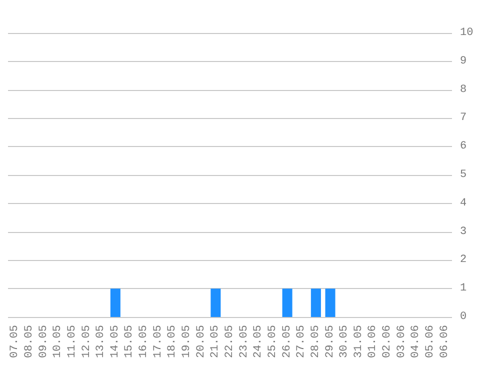  What do you see at coordinates (58, 341) in the screenshot?
I see `x-tick-label: 10.05` at bounding box center [58, 341].